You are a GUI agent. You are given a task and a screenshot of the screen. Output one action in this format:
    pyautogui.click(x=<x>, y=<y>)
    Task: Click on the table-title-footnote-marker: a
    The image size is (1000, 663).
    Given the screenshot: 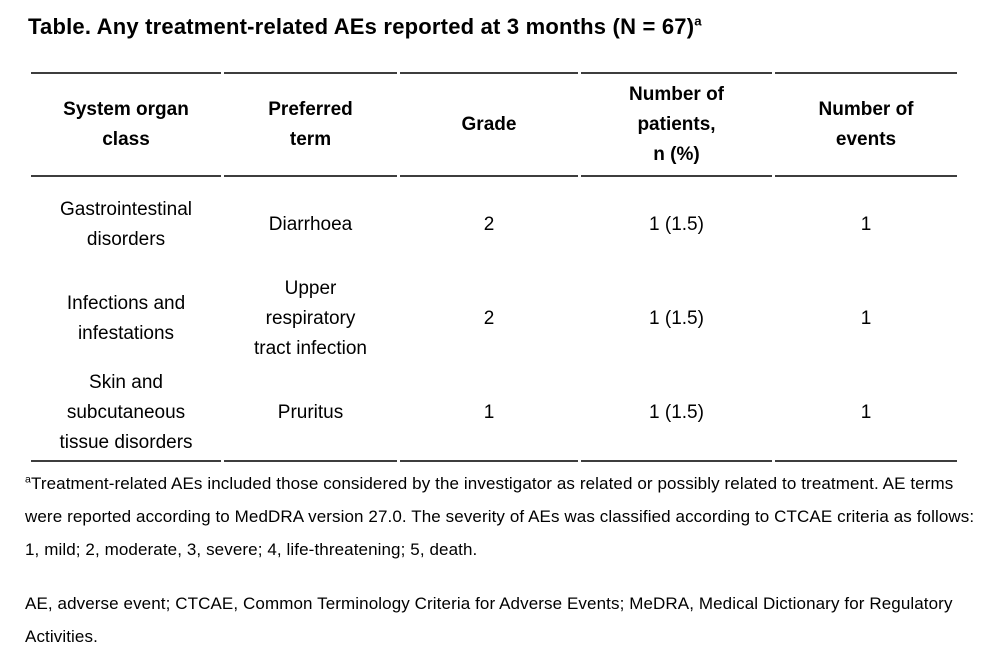 What is the action you would take?
    pyautogui.click(x=698, y=21)
    